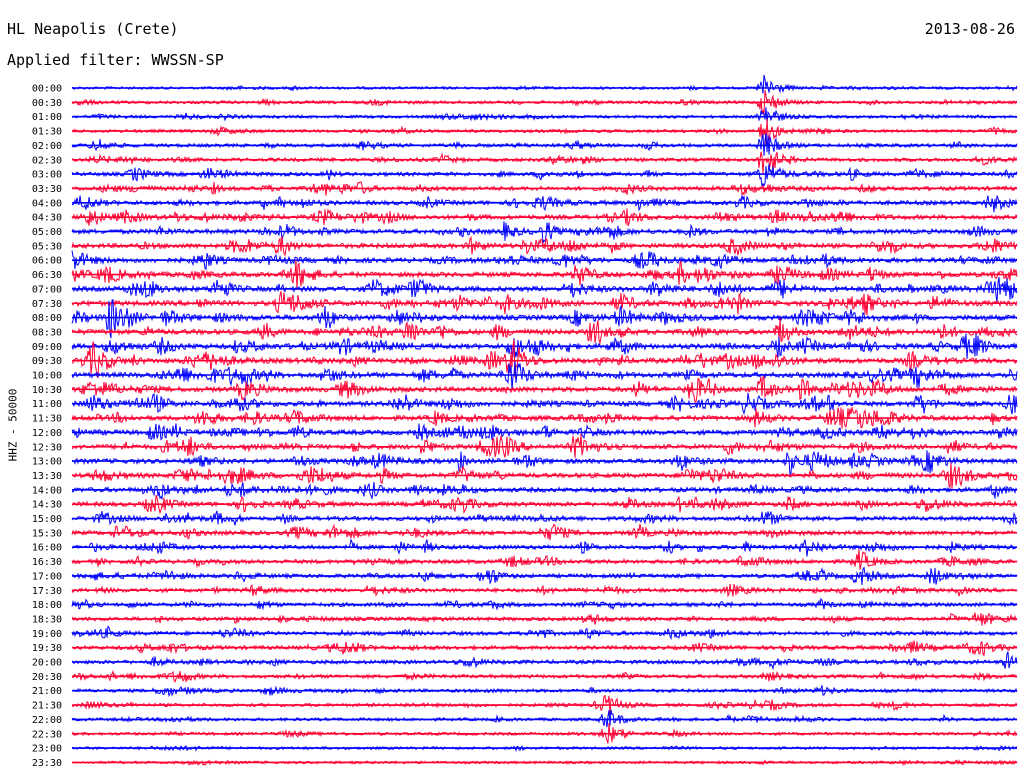 The image size is (1024, 780). I want to click on row-label: 06:30, so click(47, 275).